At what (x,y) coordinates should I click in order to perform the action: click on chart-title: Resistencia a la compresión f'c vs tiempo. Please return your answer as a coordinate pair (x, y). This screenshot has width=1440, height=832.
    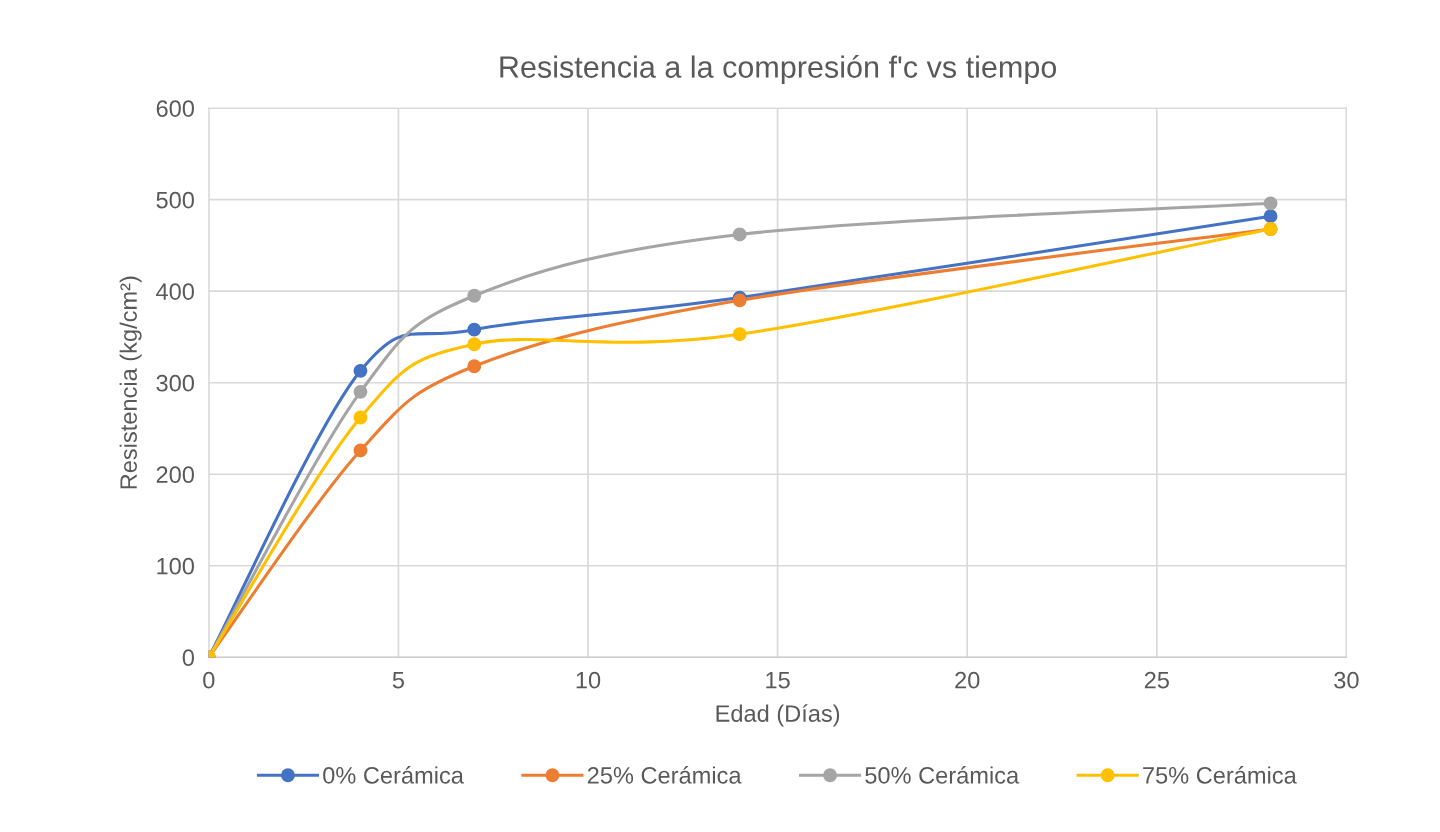
    Looking at the image, I should click on (778, 69).